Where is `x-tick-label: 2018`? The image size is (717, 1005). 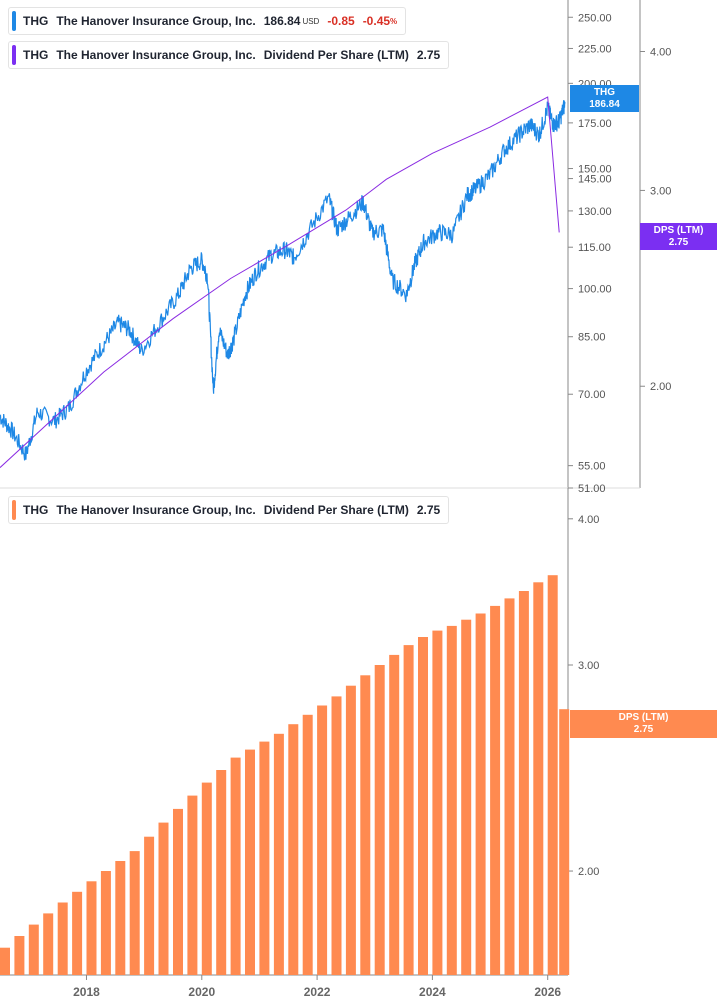 x-tick-label: 2018 is located at coordinates (86, 992).